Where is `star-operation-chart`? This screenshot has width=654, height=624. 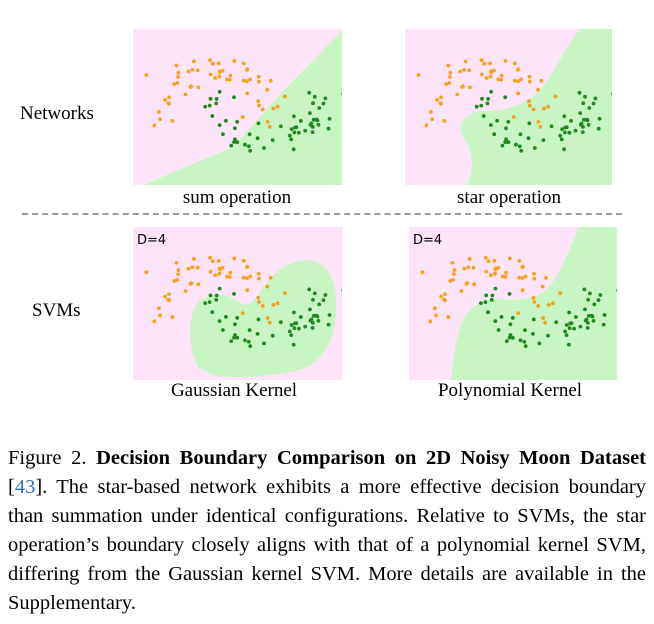 star-operation-chart is located at coordinates (508, 107).